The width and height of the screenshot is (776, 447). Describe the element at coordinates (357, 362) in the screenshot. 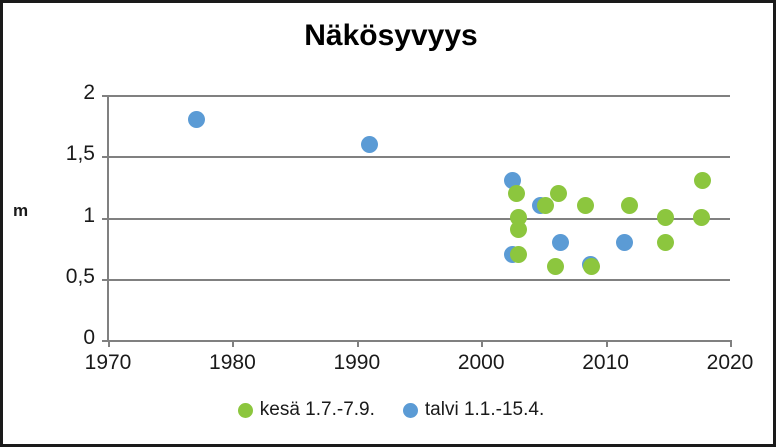

I see `x-tick-label: 1990` at that location.